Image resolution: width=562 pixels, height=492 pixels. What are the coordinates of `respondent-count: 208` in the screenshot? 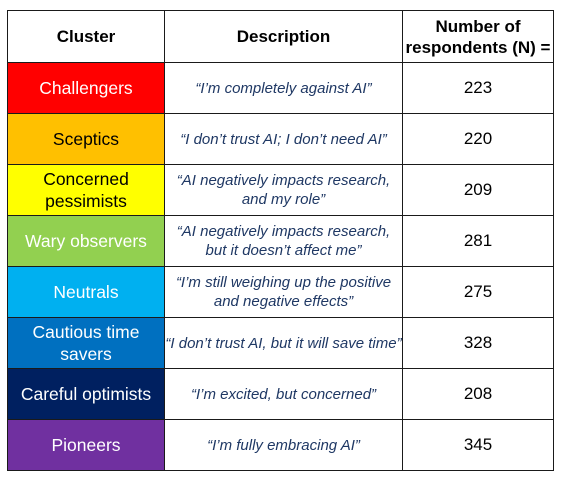 It's located at (478, 394).